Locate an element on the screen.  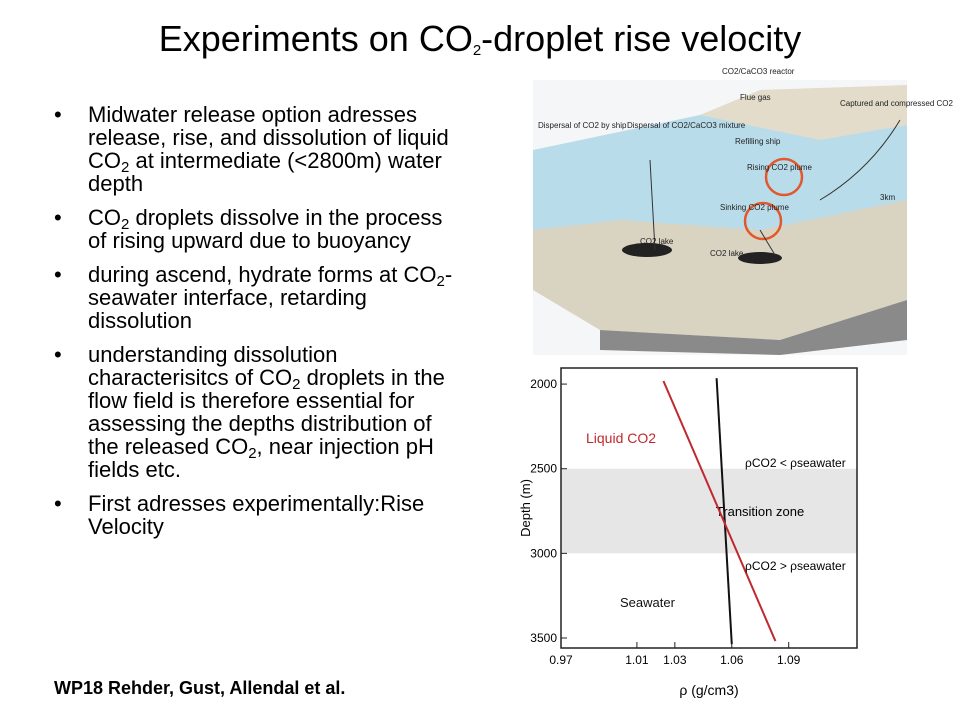
x-tick-label: 0.97 is located at coordinates (561, 660).